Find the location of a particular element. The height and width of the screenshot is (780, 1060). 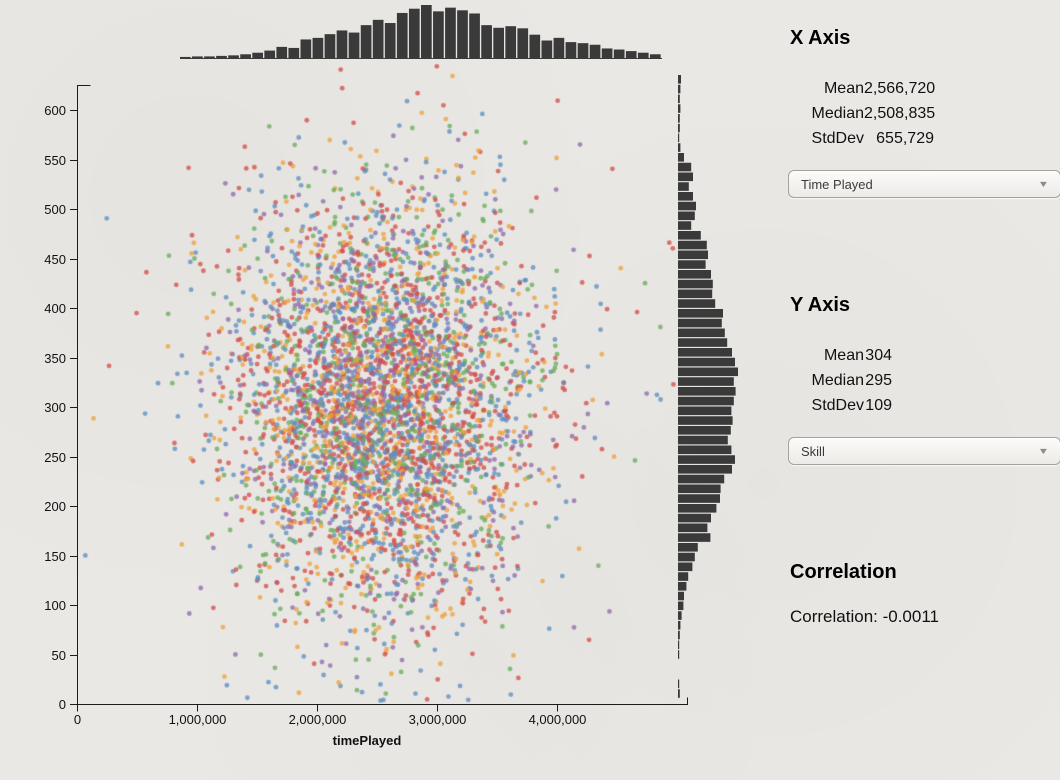

x-stddev-value: 655,729 is located at coordinates (905, 138).